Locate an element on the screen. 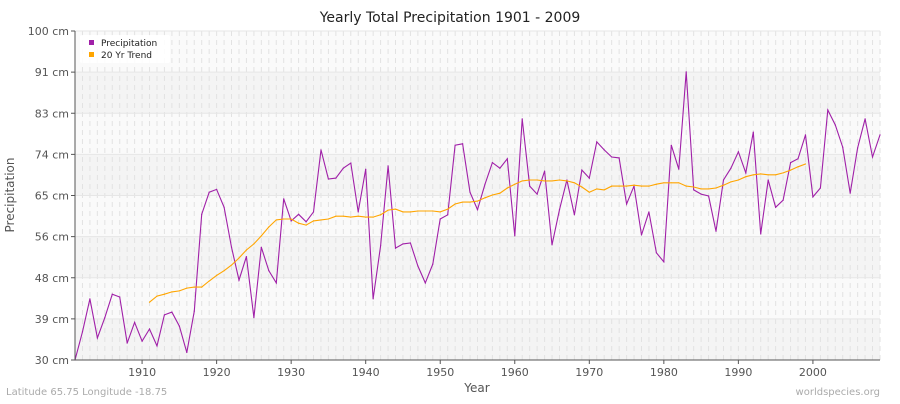 This screenshot has width=900, height=404. legend: Precipitation 20 Yr Trend is located at coordinates (125, 49).